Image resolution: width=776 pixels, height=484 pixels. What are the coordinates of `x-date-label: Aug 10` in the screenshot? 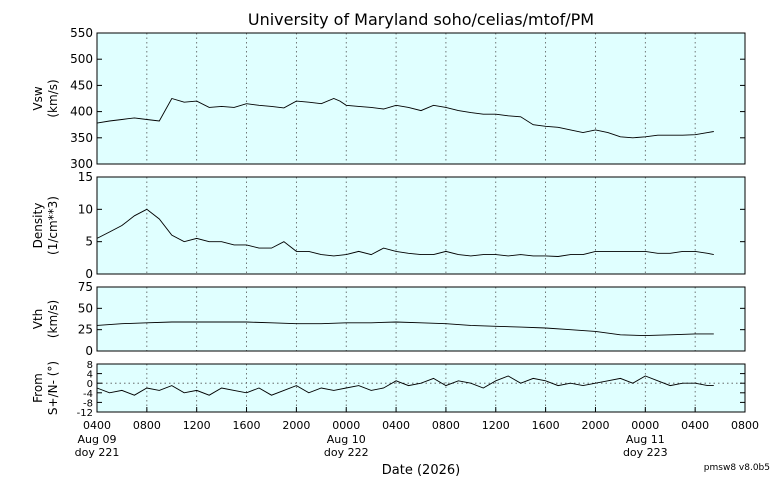 It's located at (346, 439).